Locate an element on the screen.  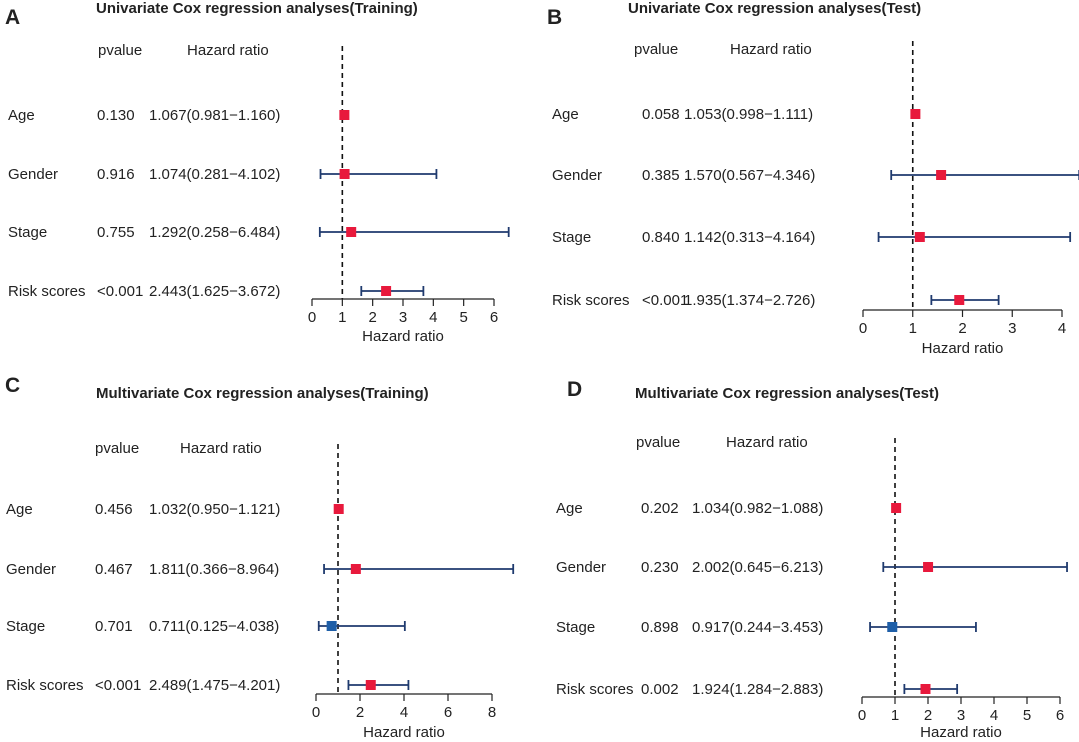
row-pvalue: 0.058 is located at coordinates (661, 114).